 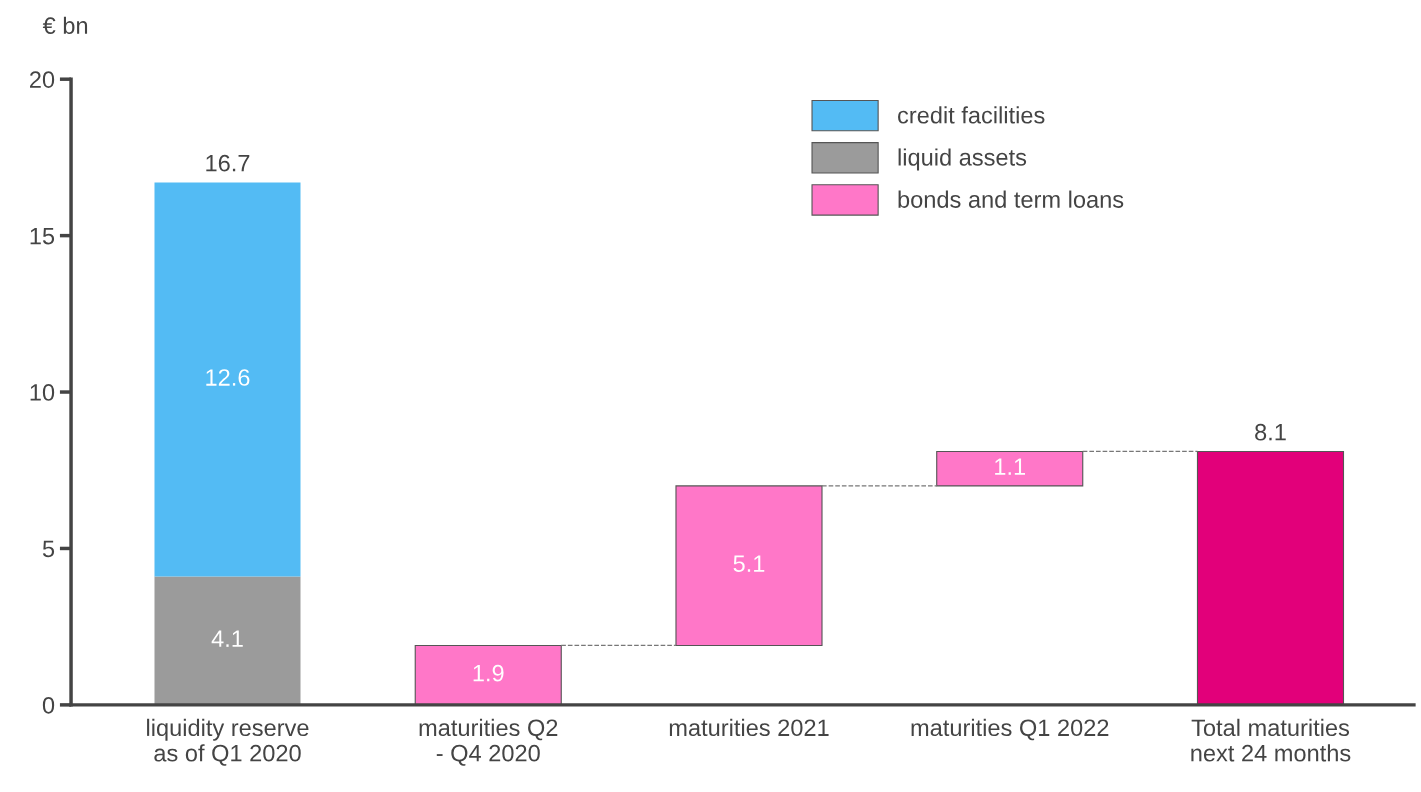 What do you see at coordinates (65, 25) in the screenshot?
I see `y-axis-title: € bn` at bounding box center [65, 25].